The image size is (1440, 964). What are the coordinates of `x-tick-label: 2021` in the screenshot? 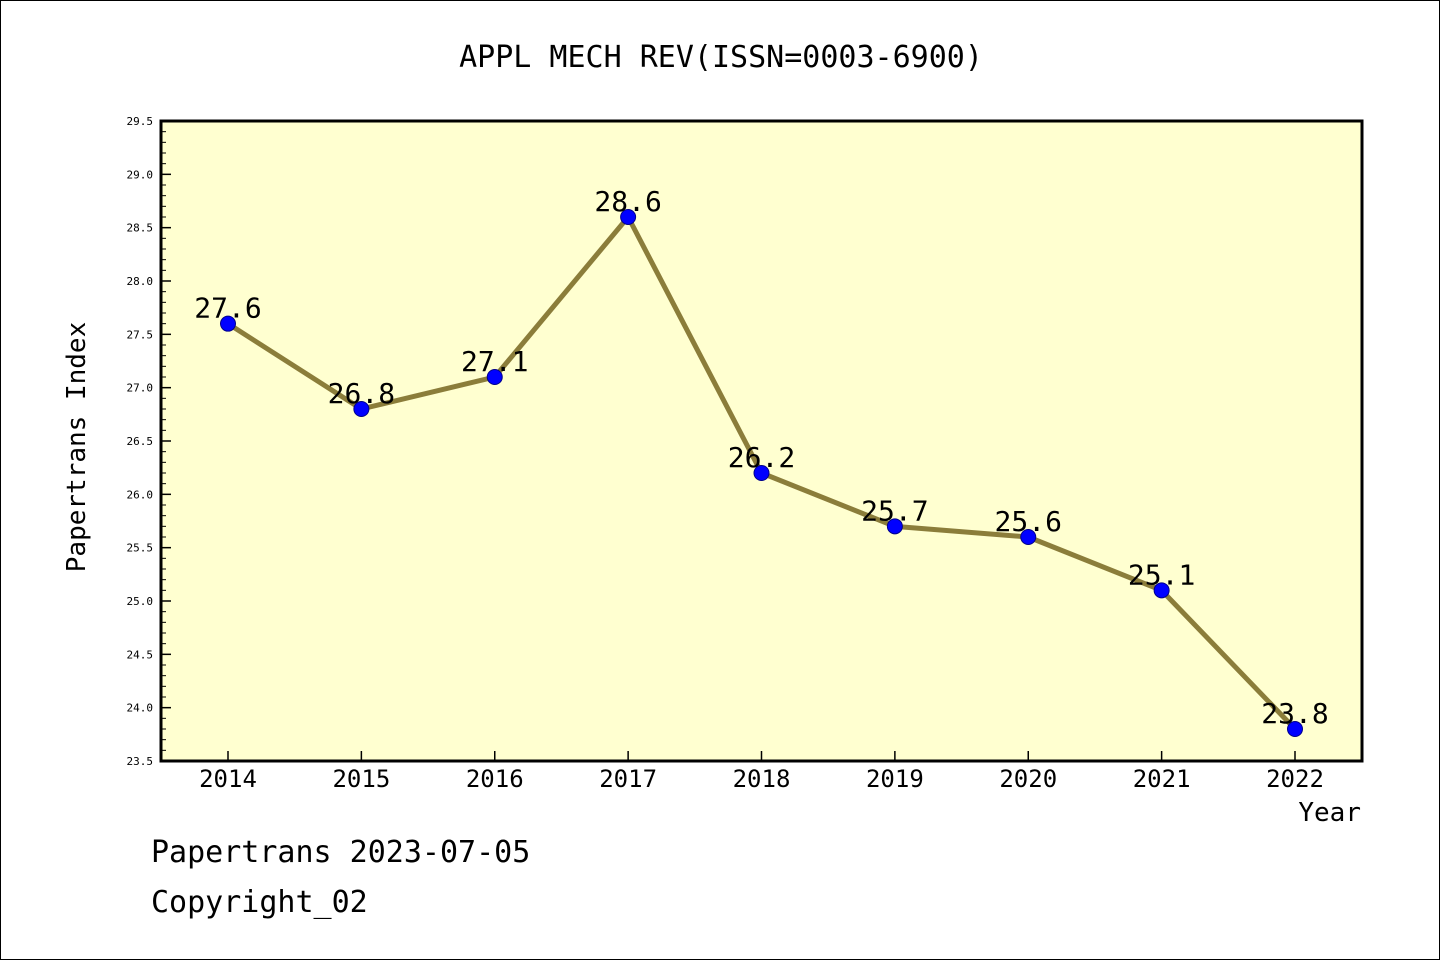 It's located at (1162, 779).